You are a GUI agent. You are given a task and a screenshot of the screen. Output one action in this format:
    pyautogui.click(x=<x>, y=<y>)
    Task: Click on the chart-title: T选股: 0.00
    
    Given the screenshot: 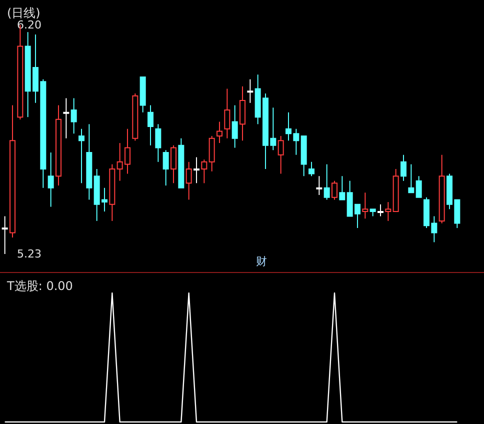 What is the action you would take?
    pyautogui.click(x=39, y=286)
    